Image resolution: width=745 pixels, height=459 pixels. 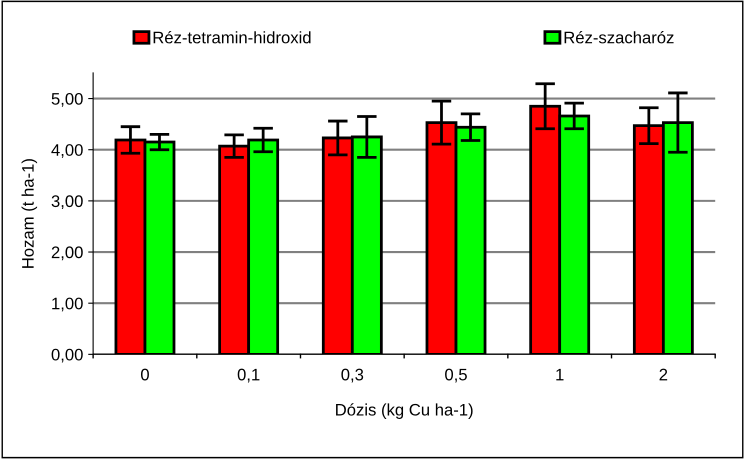 I want to click on x-tick-label: 2, so click(x=664, y=374).